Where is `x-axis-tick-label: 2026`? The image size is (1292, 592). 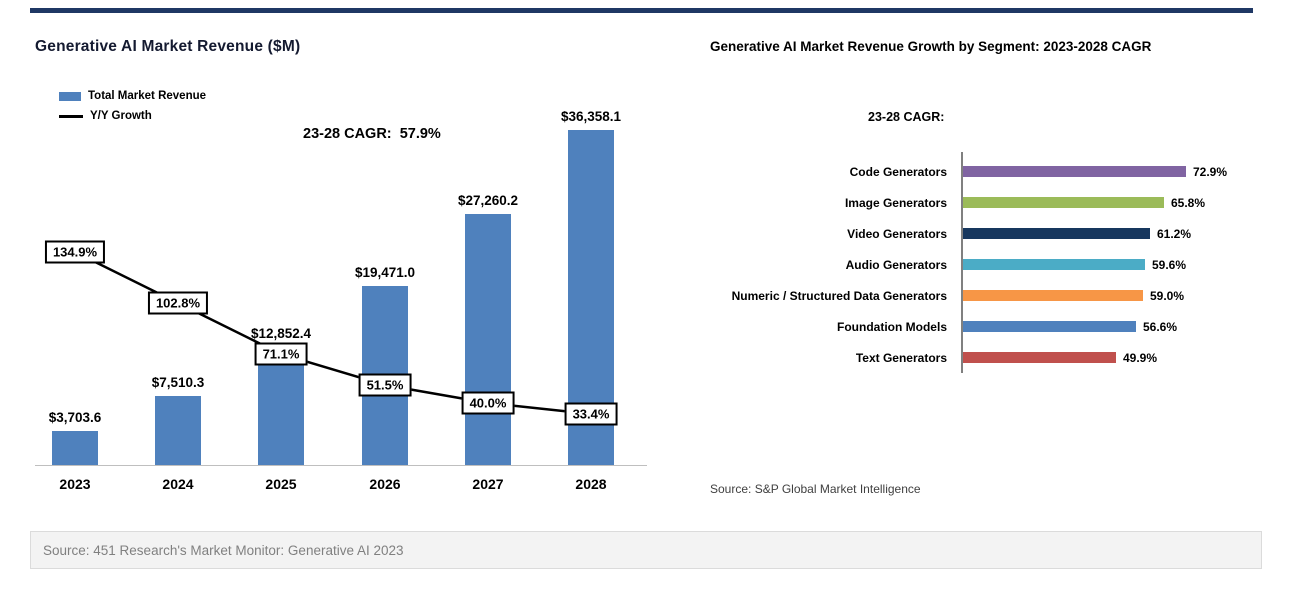
x-axis-tick-label: 2026 is located at coordinates (385, 484).